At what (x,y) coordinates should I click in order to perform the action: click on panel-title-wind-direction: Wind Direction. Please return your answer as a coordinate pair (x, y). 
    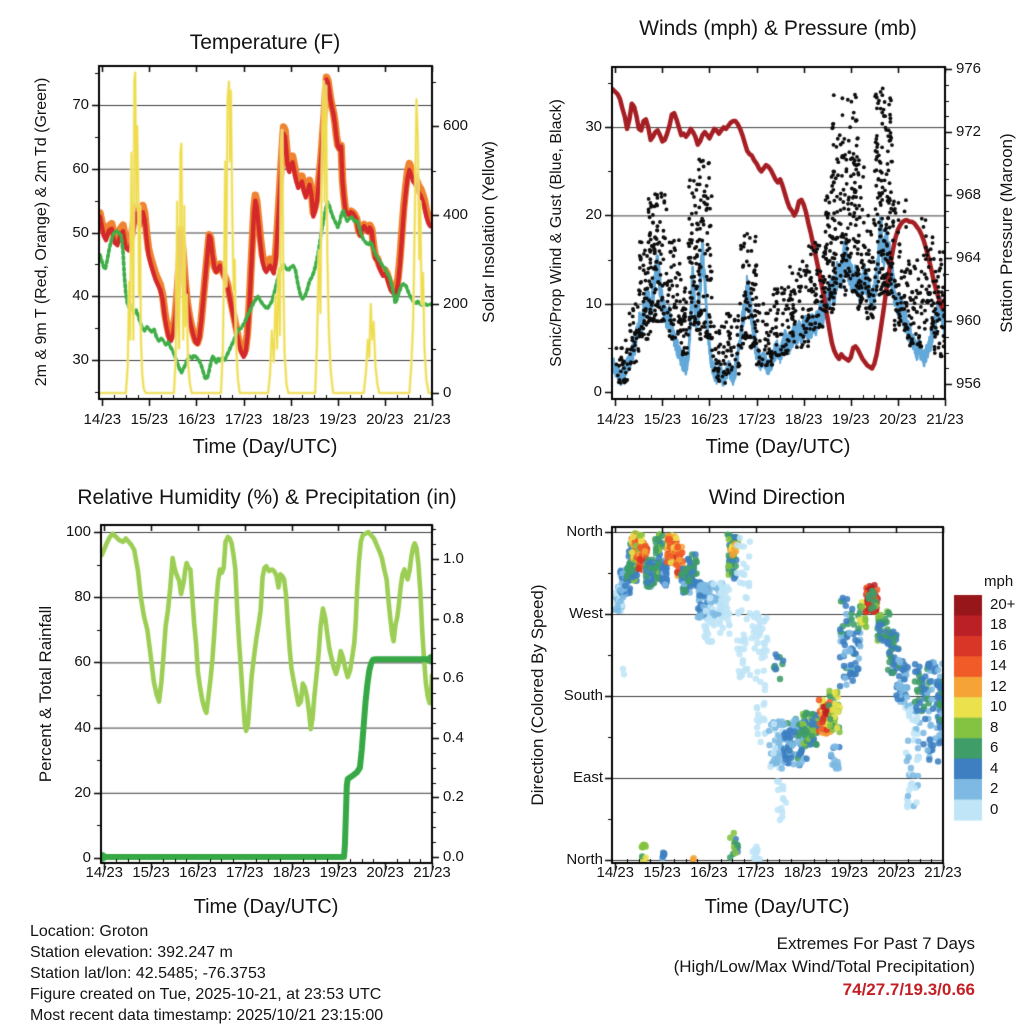
    Looking at the image, I should click on (777, 497).